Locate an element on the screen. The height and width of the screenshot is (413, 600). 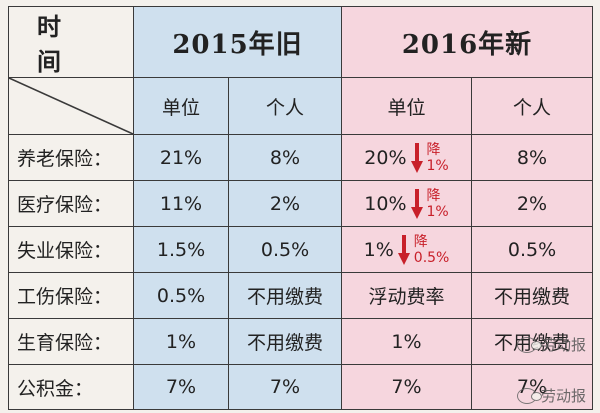
row-label: 公积金： is located at coordinates (71, 387).